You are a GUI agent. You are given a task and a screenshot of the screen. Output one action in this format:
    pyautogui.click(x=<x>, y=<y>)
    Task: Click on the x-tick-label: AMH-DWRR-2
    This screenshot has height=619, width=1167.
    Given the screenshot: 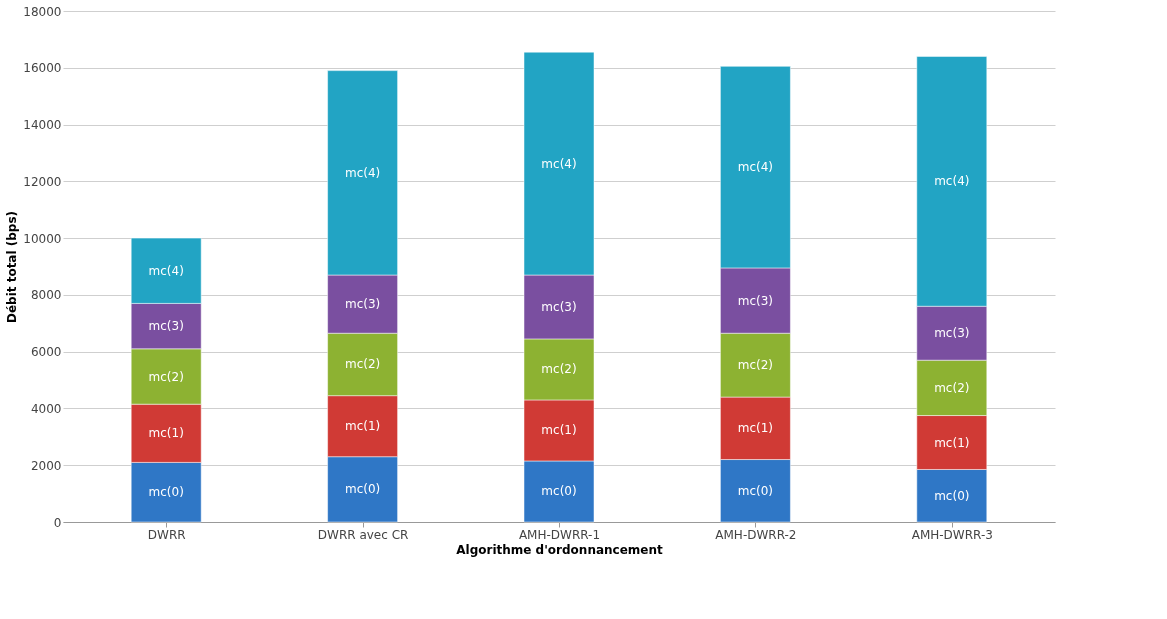 What is the action you would take?
    pyautogui.click(x=756, y=534)
    